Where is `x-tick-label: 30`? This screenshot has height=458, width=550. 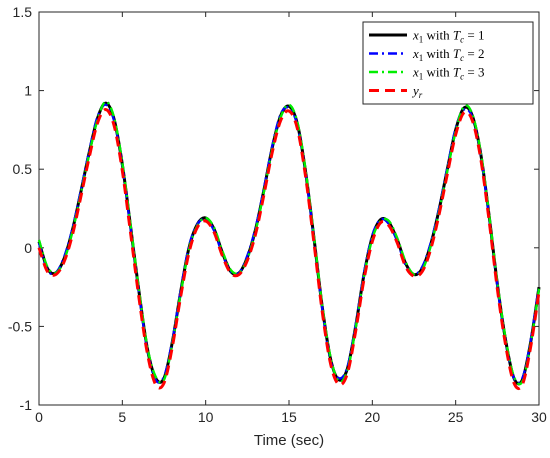
x-tick-label: 30 is located at coordinates (539, 417).